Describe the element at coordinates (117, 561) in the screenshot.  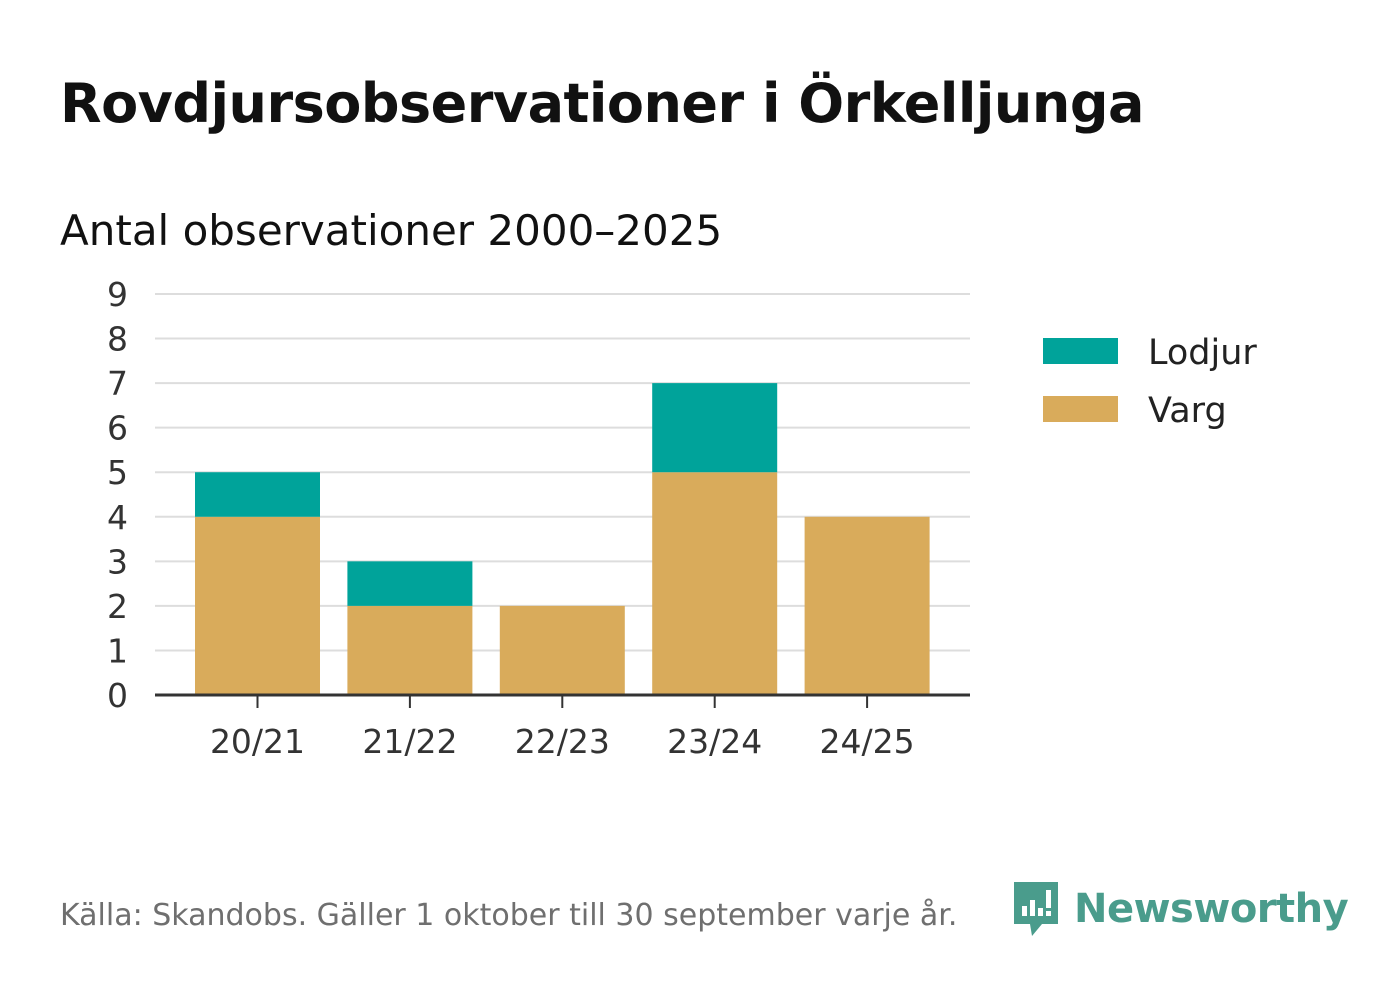
I see `y-tick-label: 3` at that location.